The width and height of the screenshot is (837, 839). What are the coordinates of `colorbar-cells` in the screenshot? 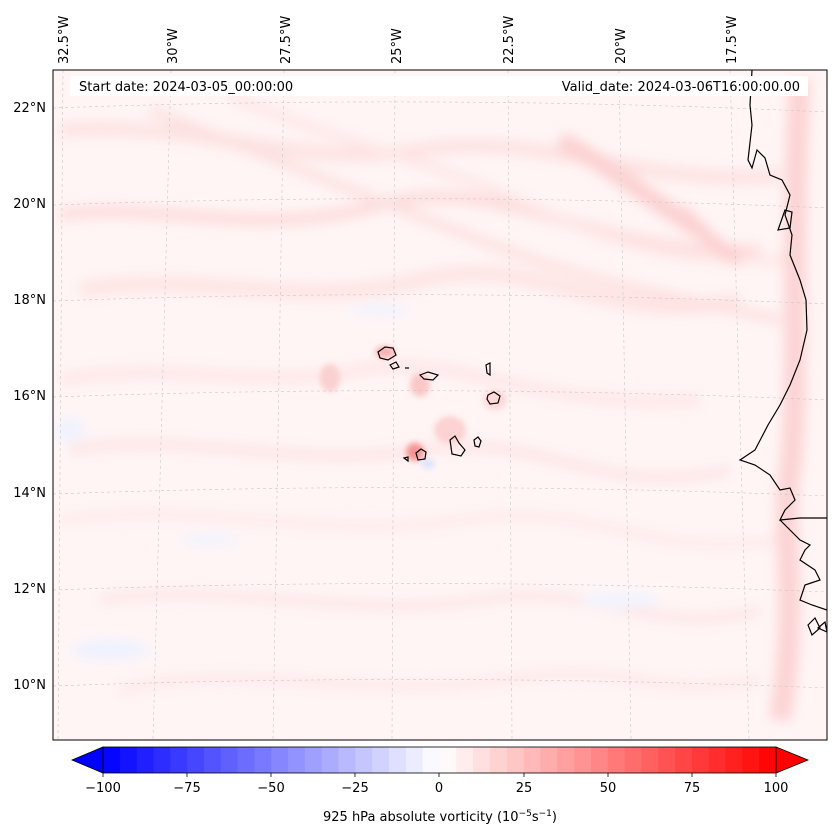 It's located at (440, 760).